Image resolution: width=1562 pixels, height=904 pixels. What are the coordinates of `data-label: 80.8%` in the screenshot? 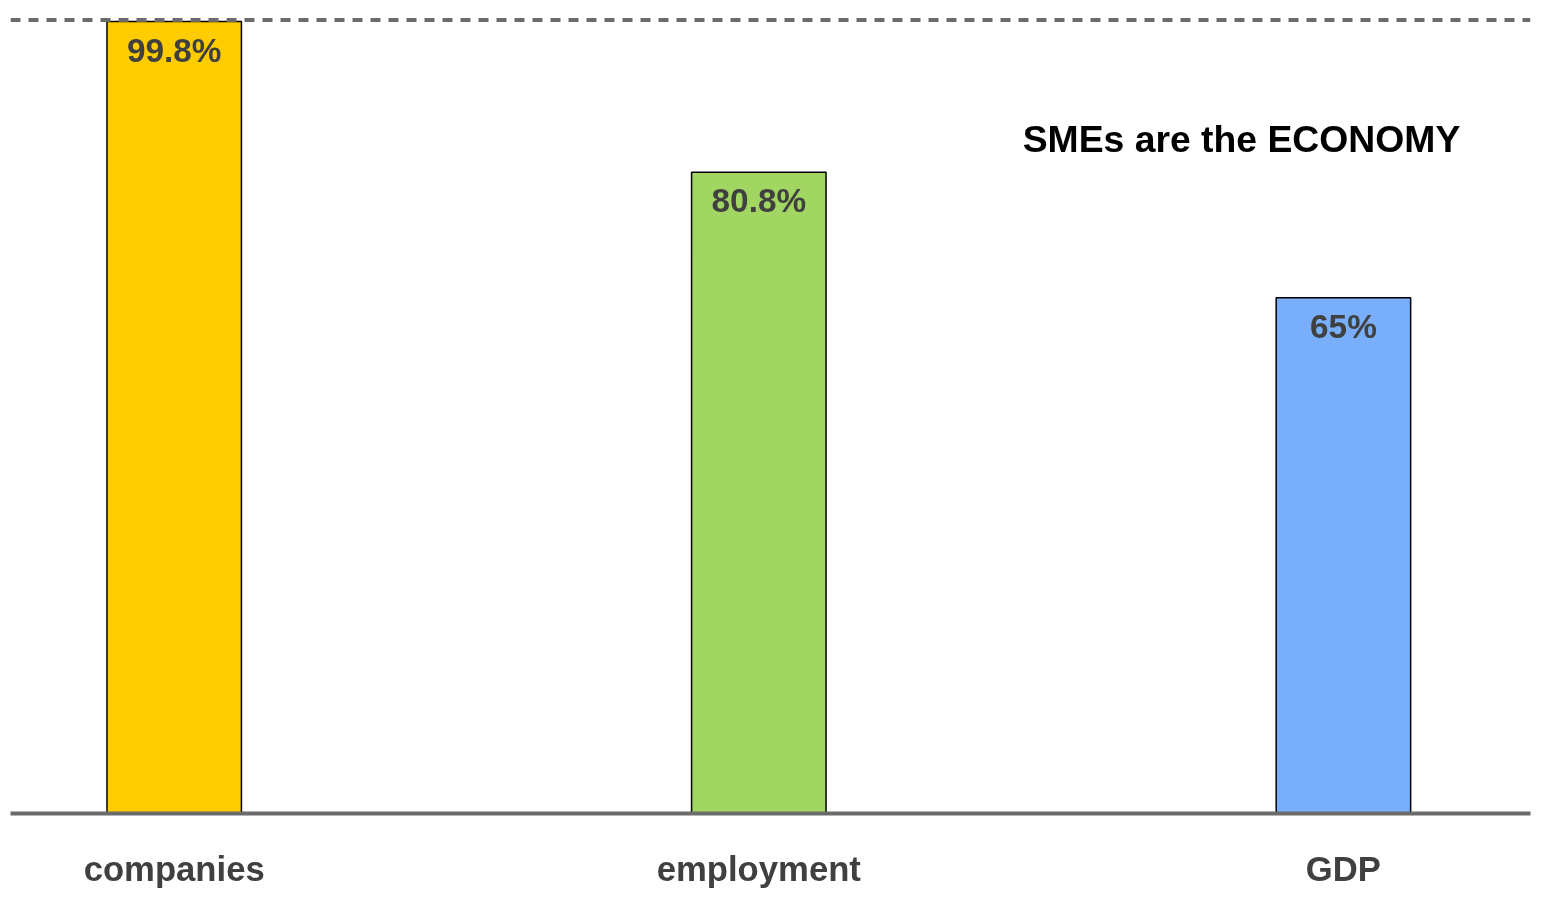 It's located at (759, 201).